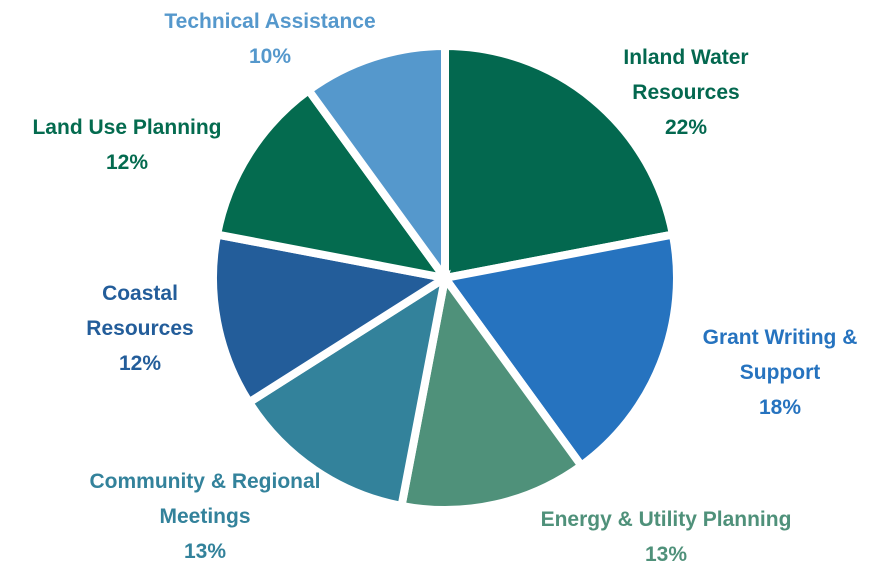  What do you see at coordinates (140, 311) in the screenshot?
I see `category-label: Coastal Resources` at bounding box center [140, 311].